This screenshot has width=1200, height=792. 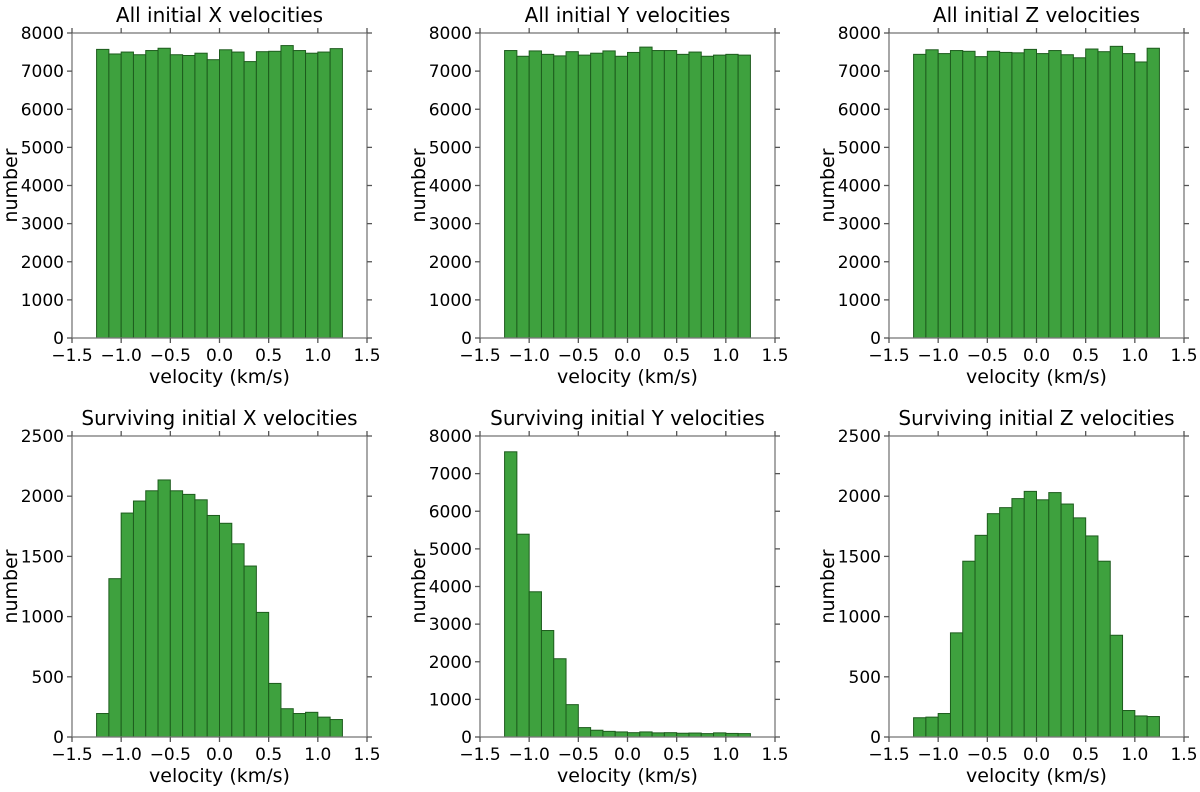 What do you see at coordinates (859, 148) in the screenshot?
I see `y-tick-label: 5000` at bounding box center [859, 148].